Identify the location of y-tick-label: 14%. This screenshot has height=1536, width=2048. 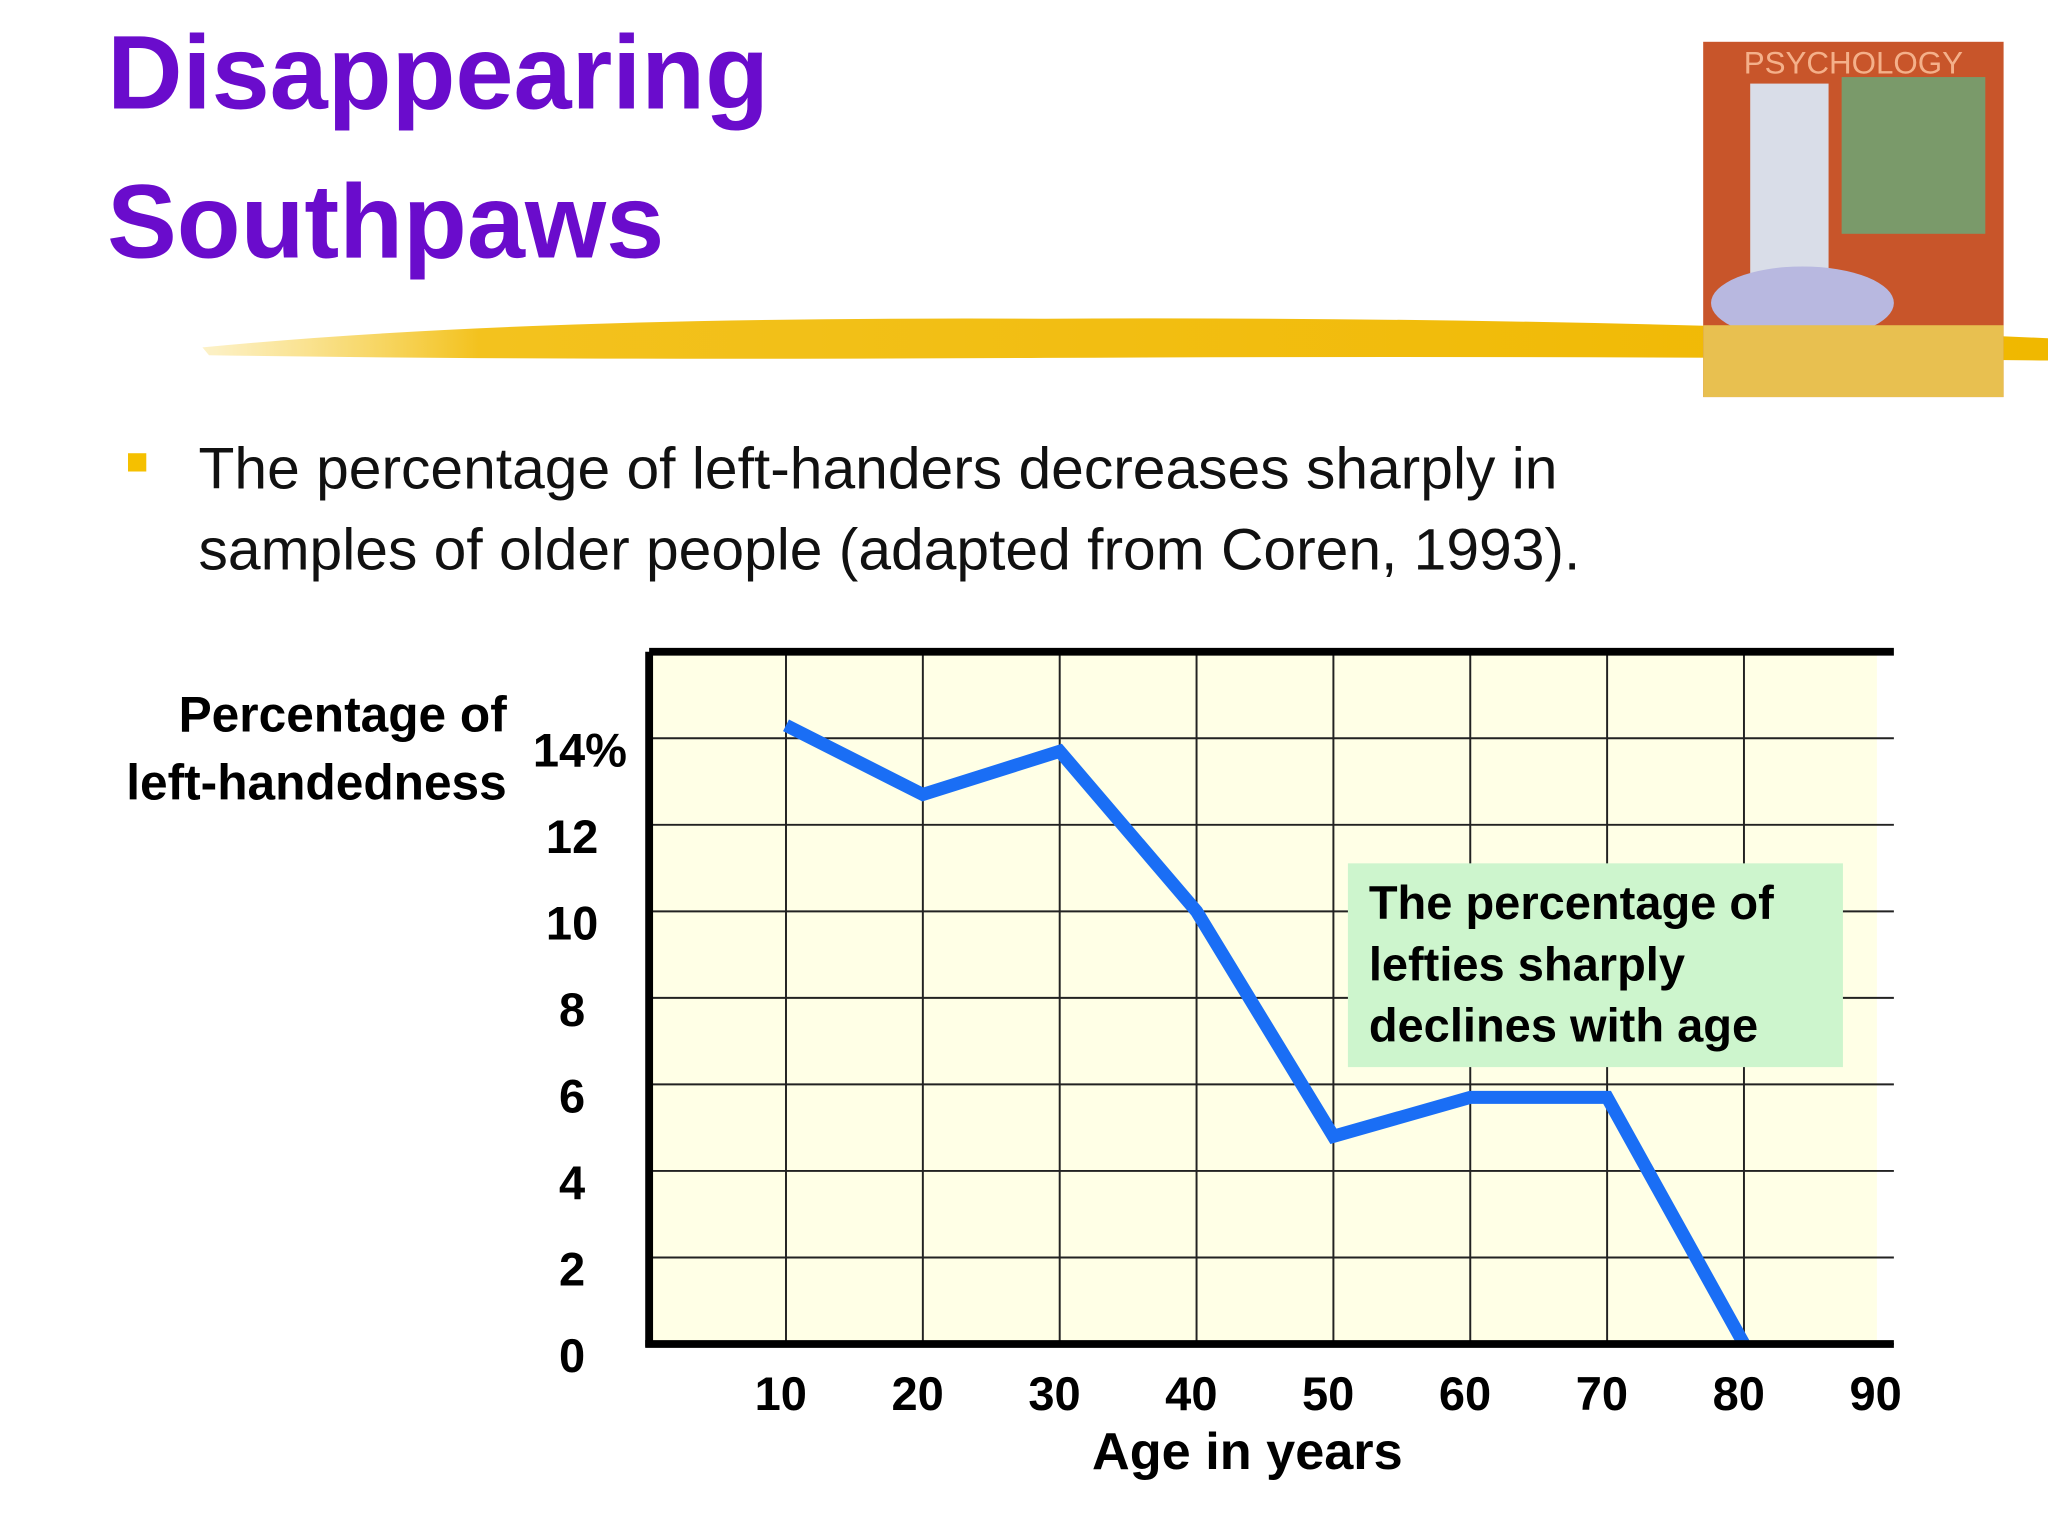
(580, 749).